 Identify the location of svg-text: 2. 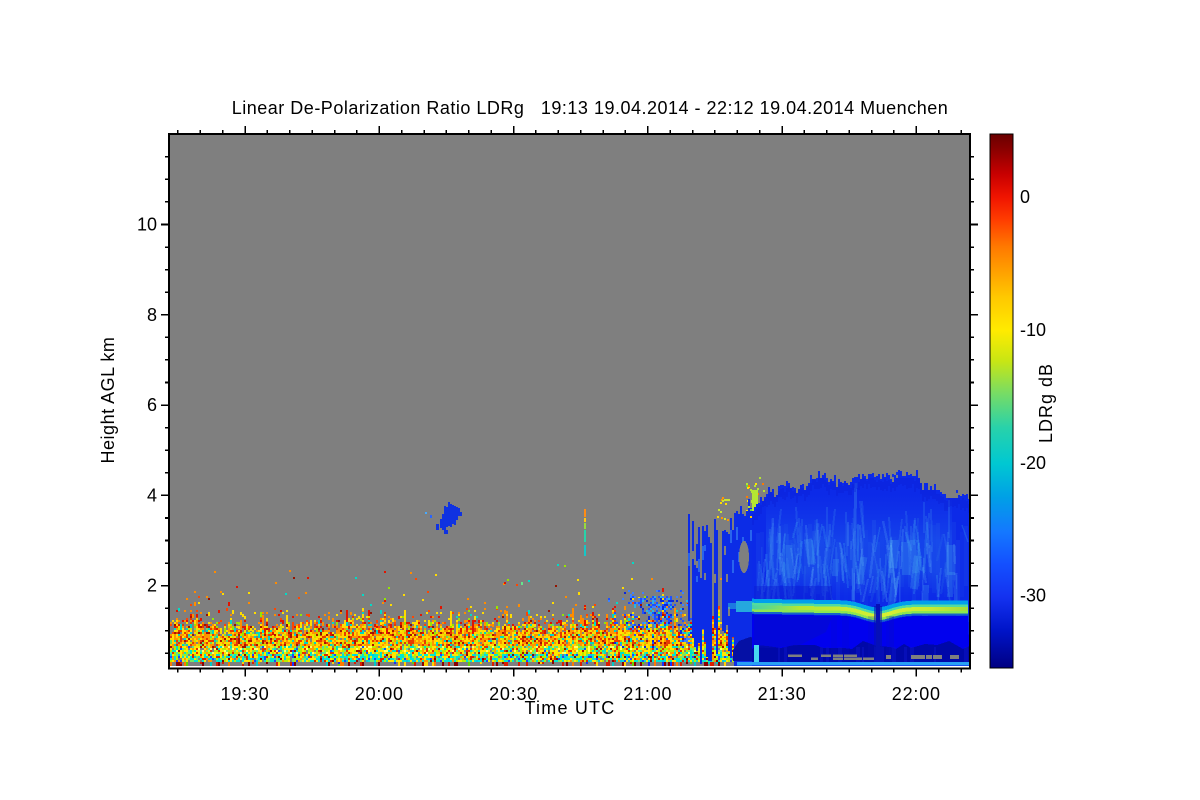
(152, 586).